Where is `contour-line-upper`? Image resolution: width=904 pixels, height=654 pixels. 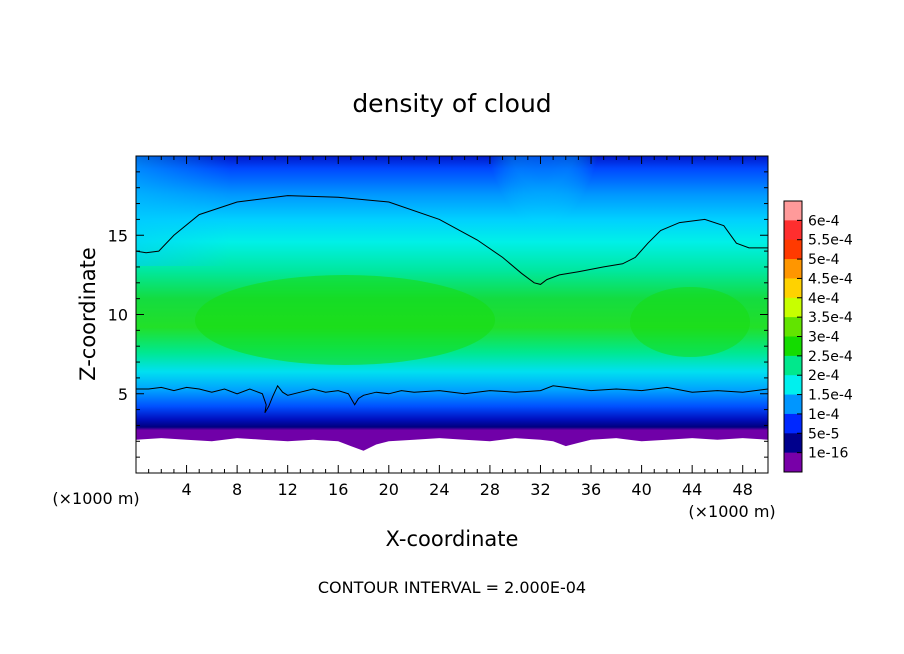
contour-line-upper is located at coordinates (452, 240).